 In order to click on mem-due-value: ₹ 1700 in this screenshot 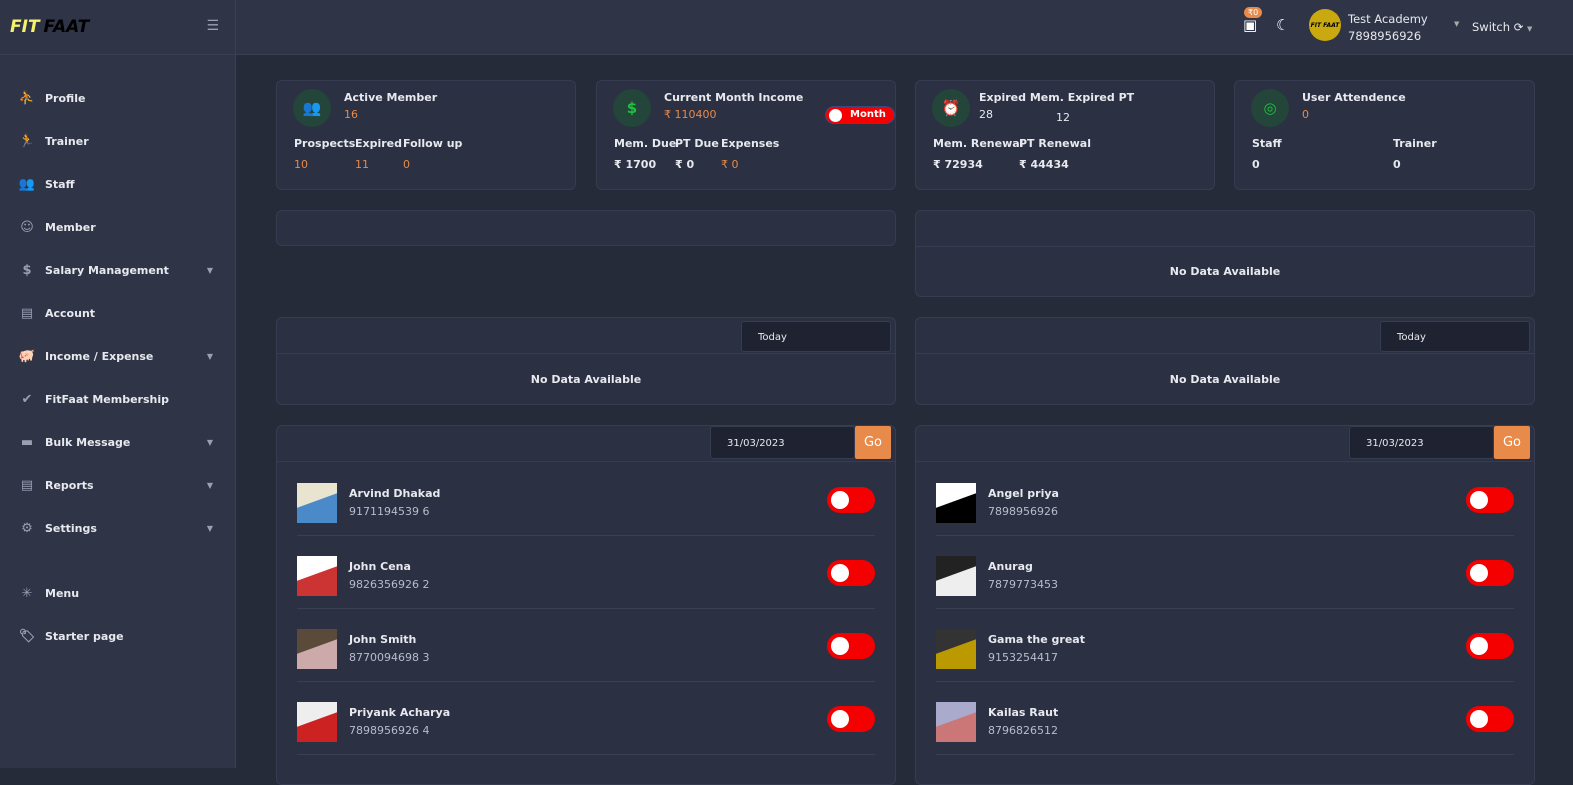, I will do `click(635, 164)`.